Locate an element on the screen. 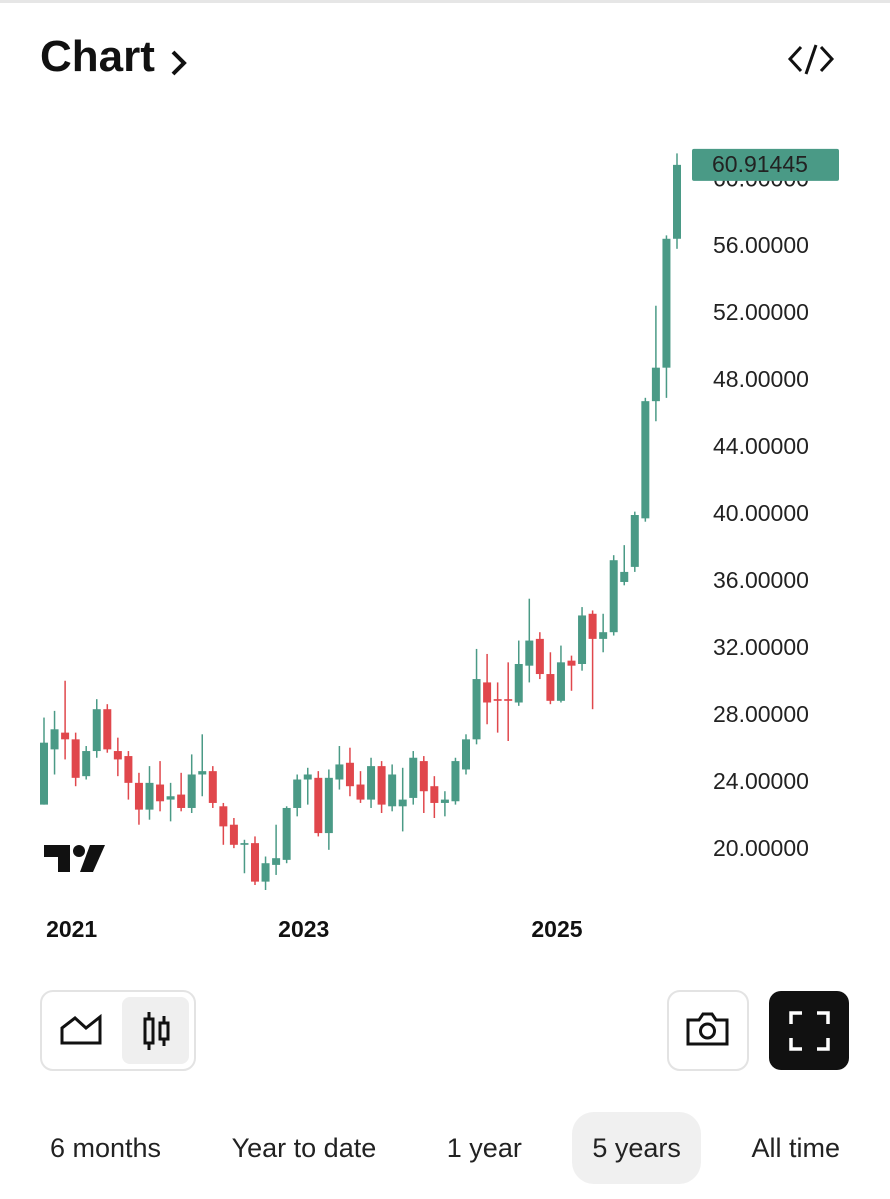  title: Chart is located at coordinates (97, 57).